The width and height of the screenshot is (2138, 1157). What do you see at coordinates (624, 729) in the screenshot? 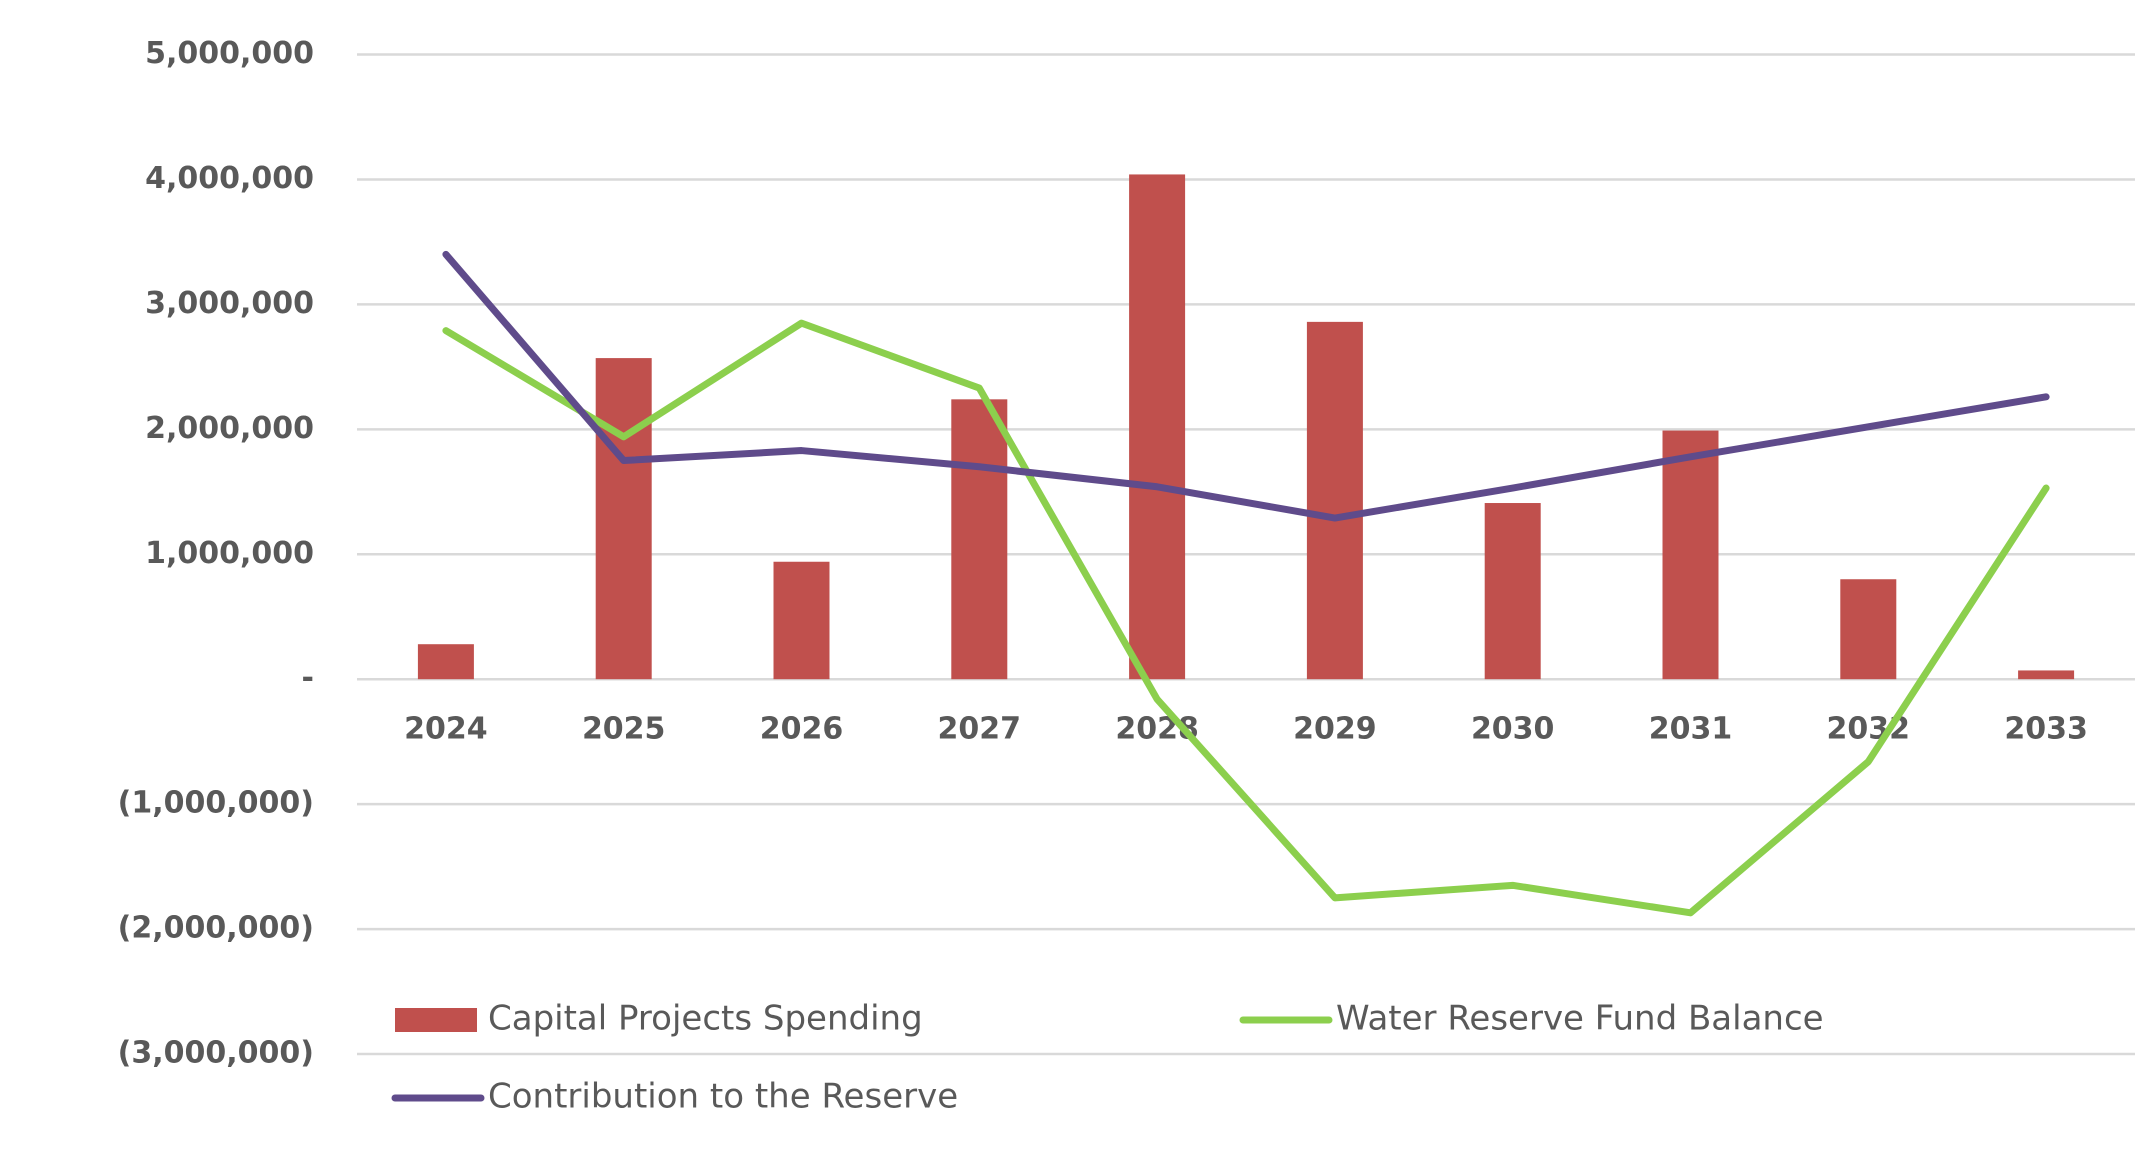
I see `x-tick-label: 2025` at bounding box center [624, 729].